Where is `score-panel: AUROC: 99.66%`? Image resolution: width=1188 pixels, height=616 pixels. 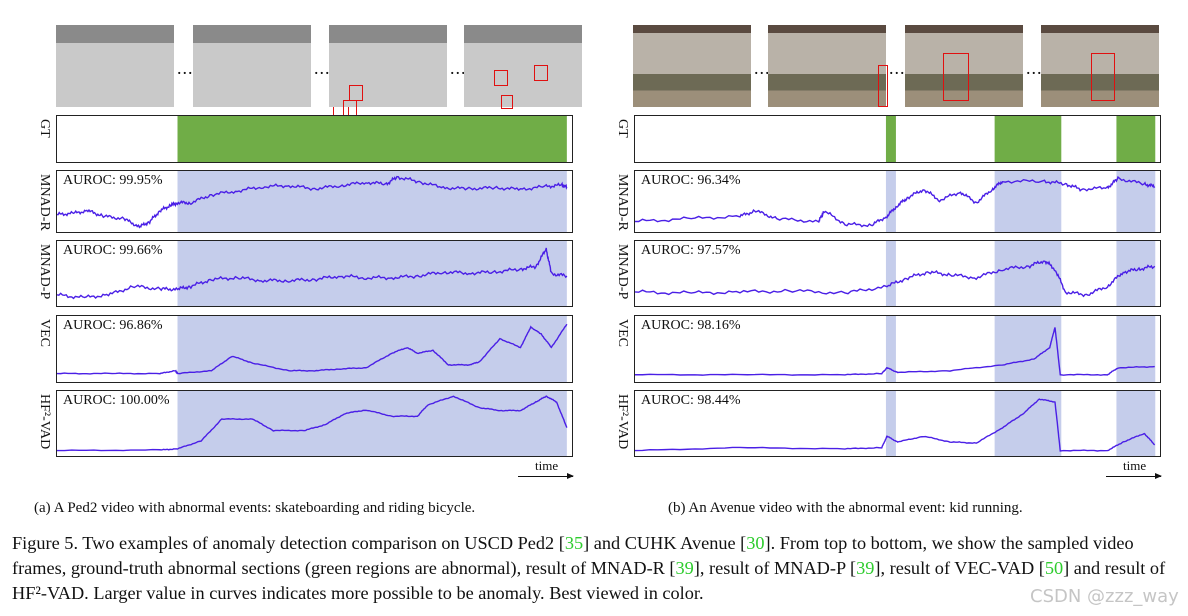 score-panel: AUROC: 99.66% is located at coordinates (314, 273).